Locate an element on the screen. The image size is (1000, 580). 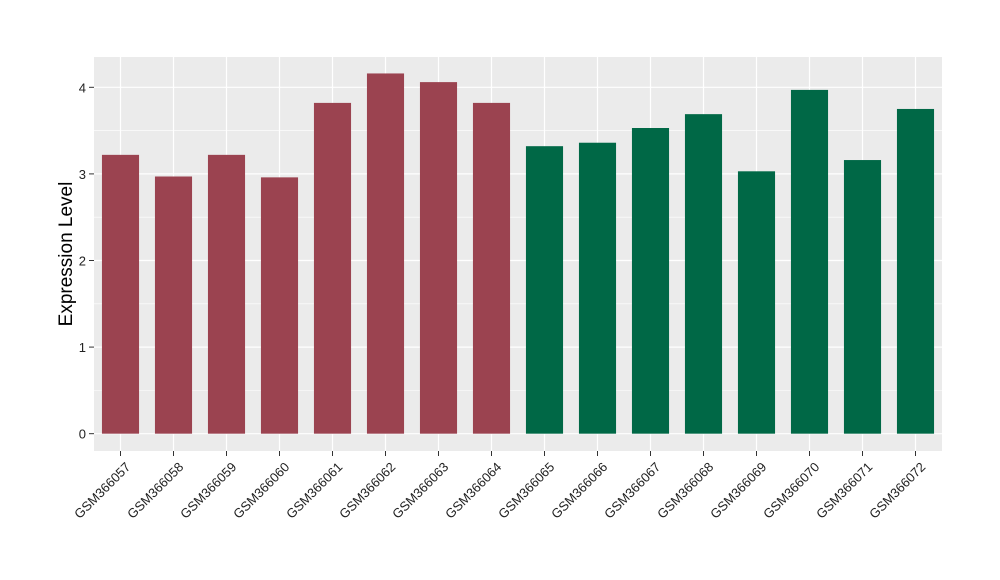
y-tick-label: 3 is located at coordinates (82, 174).